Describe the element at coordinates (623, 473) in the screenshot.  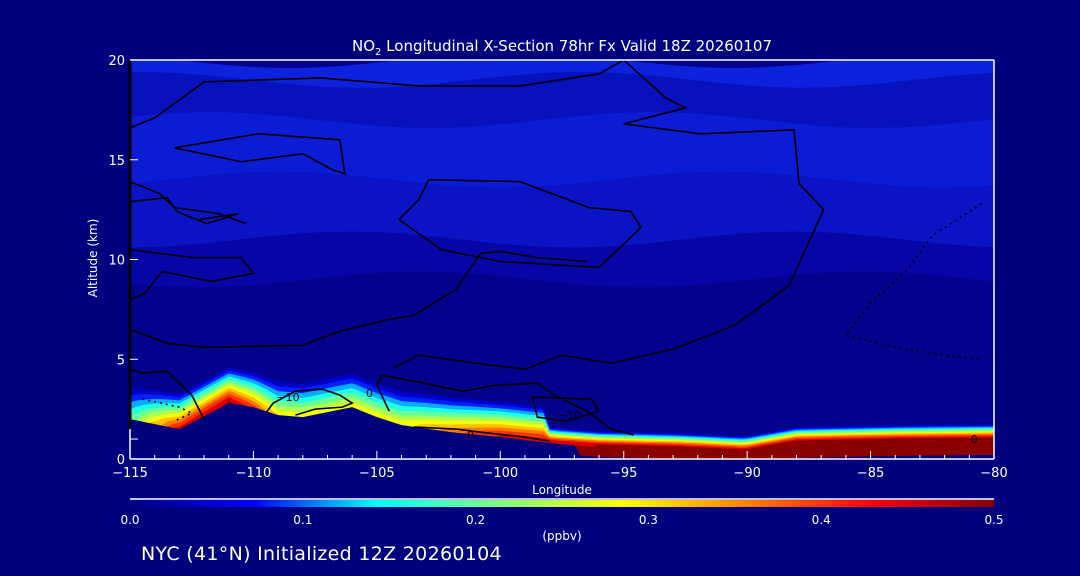
I see `x-tick-label: −95` at that location.